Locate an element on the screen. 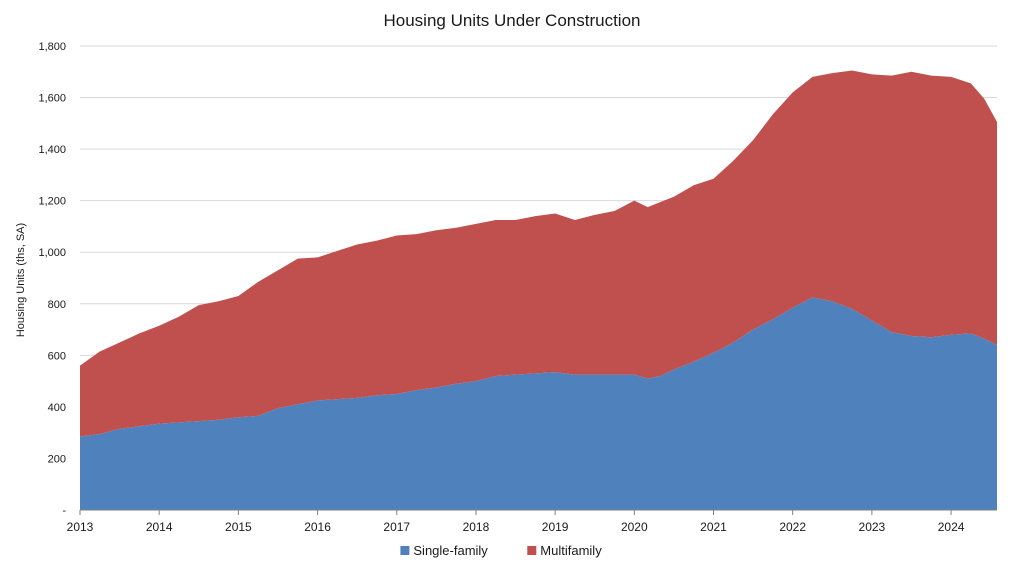  y-tick-label: 1,400 is located at coordinates (52, 150).